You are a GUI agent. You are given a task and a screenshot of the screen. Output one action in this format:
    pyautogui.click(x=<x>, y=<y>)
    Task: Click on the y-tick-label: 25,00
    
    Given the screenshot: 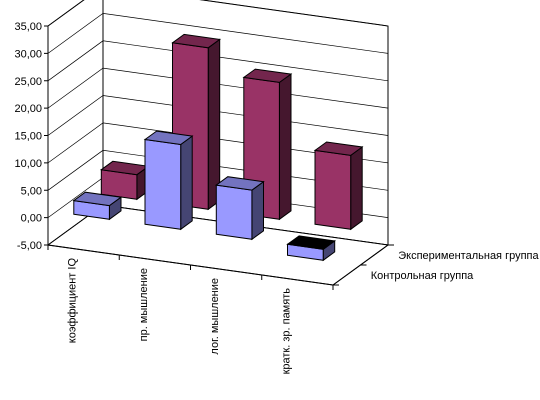 What is the action you would take?
    pyautogui.click(x=28, y=82)
    